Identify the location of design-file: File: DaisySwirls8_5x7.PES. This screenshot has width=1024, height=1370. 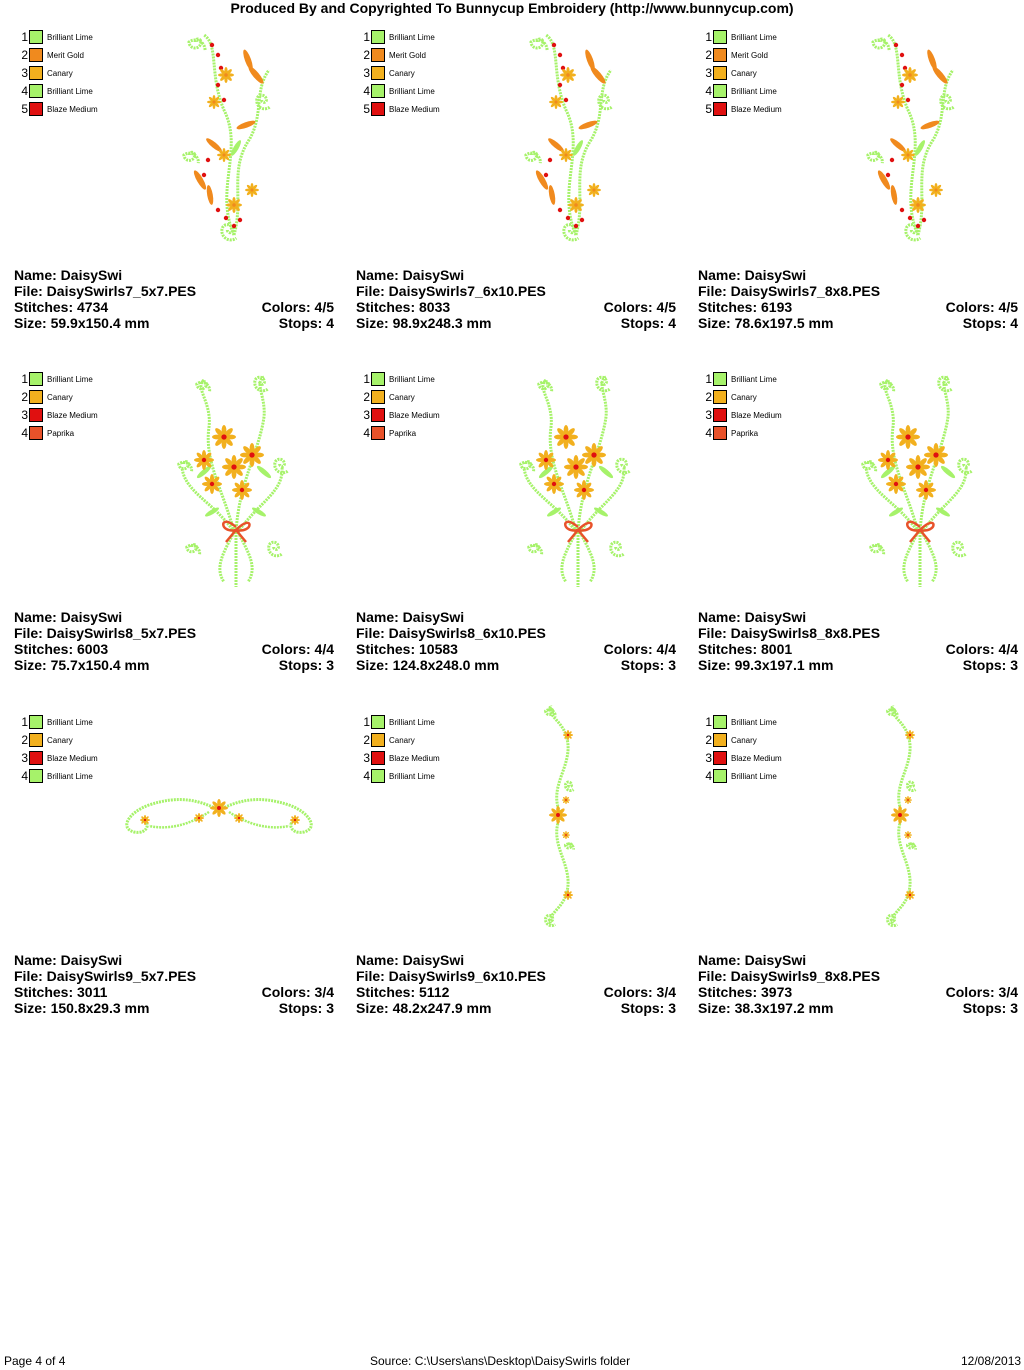
(105, 633).